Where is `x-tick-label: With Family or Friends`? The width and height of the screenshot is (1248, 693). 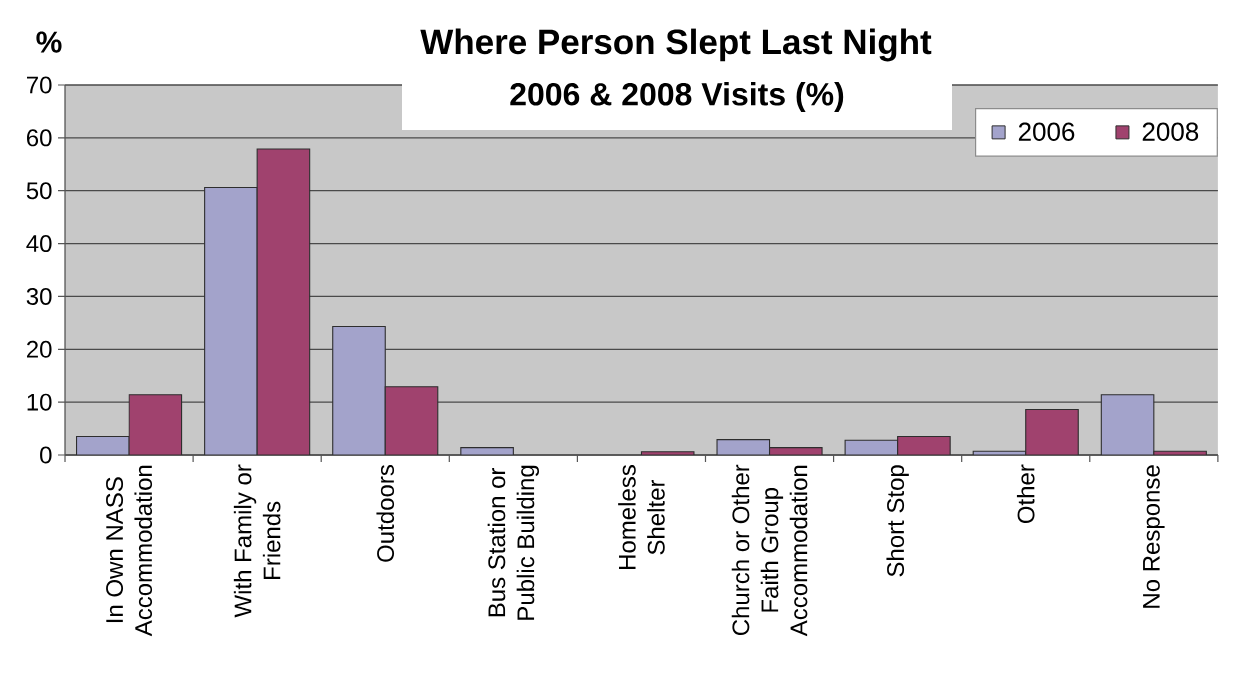 x-tick-label: With Family or Friends is located at coordinates (257, 541).